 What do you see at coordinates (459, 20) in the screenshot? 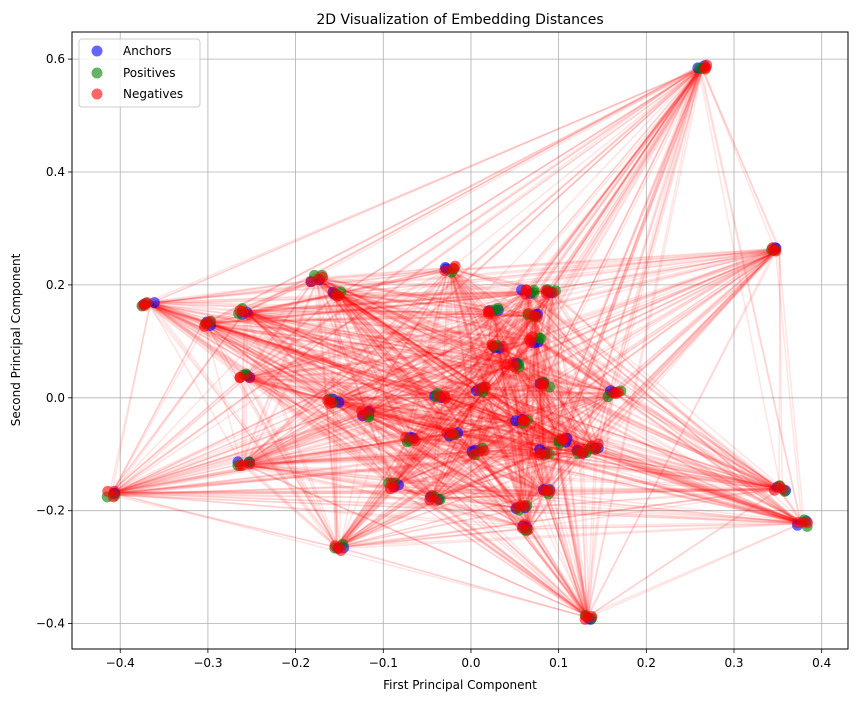
I see `chart-title: 2D Visualization of Embedding Distances` at bounding box center [459, 20].